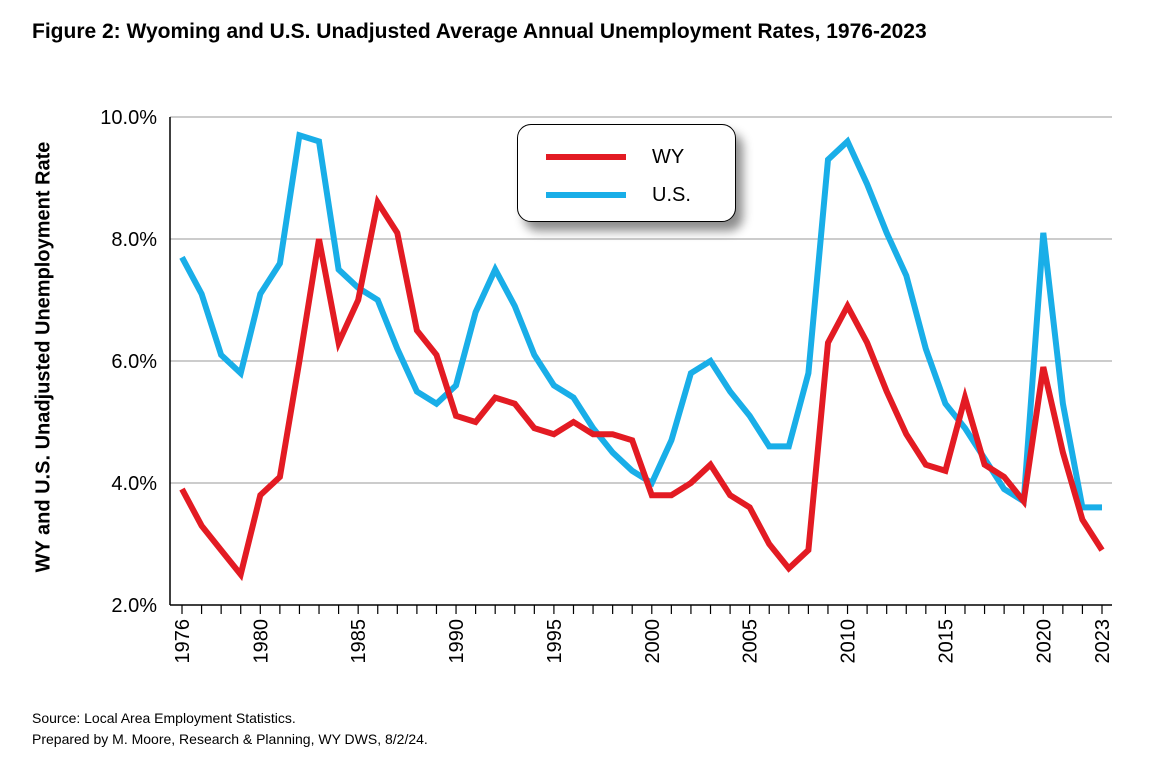 The width and height of the screenshot is (1150, 779). I want to click on y-tick-label: 4.0%, so click(134, 484).